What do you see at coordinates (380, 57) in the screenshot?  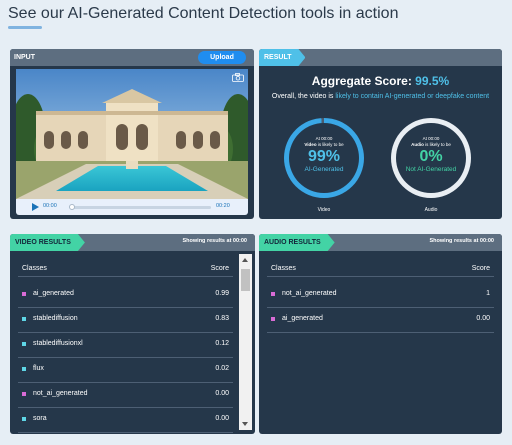 I see `result-panel-header: RESULT` at bounding box center [380, 57].